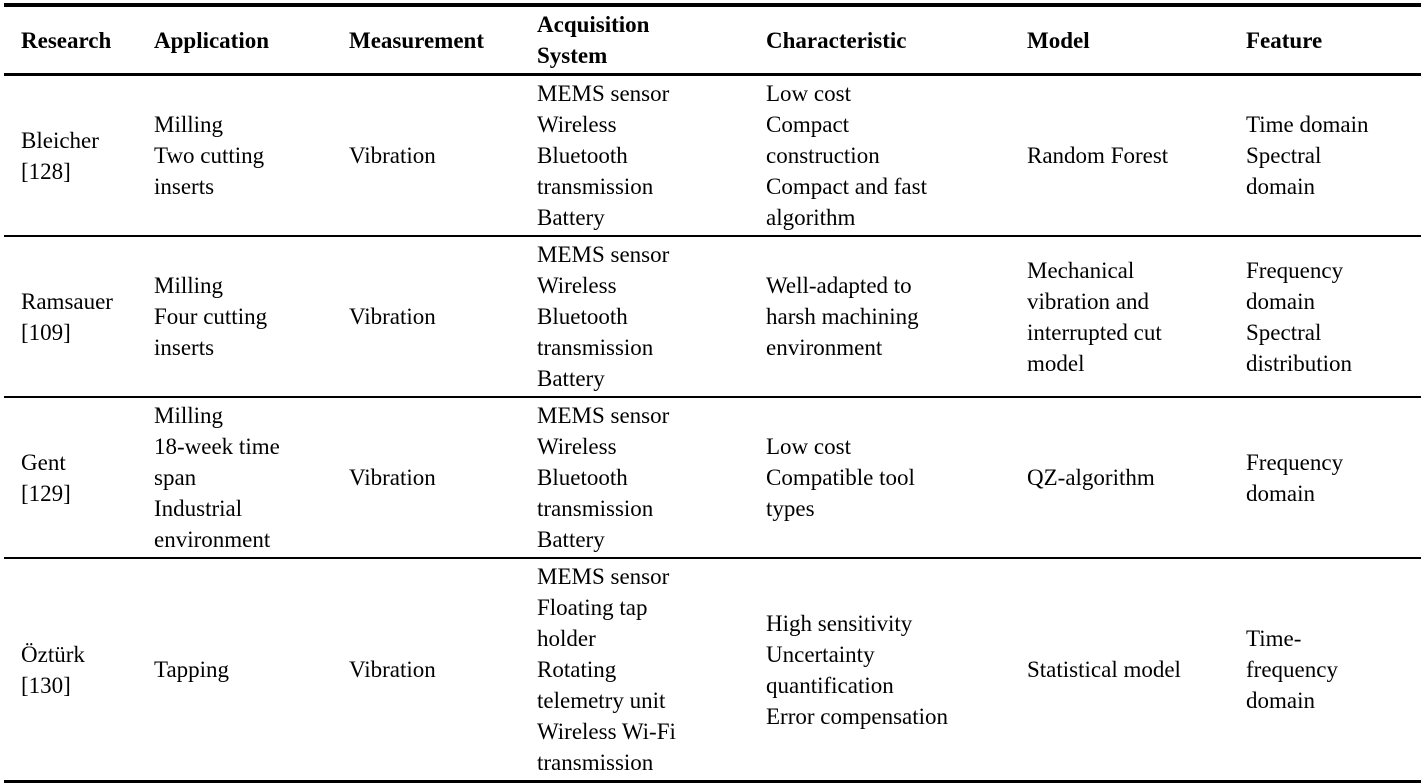 This screenshot has width=1425, height=783. What do you see at coordinates (1292, 669) in the screenshot?
I see `cell-feature: Time- frequency domain` at bounding box center [1292, 669].